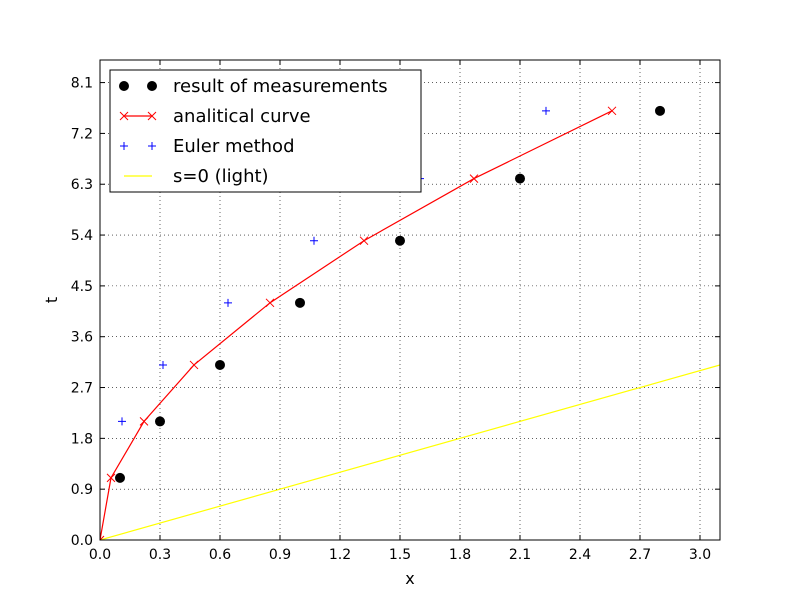 The image size is (800, 600). Describe the element at coordinates (580, 555) in the screenshot. I see `x-tick-label: 2.4` at that location.